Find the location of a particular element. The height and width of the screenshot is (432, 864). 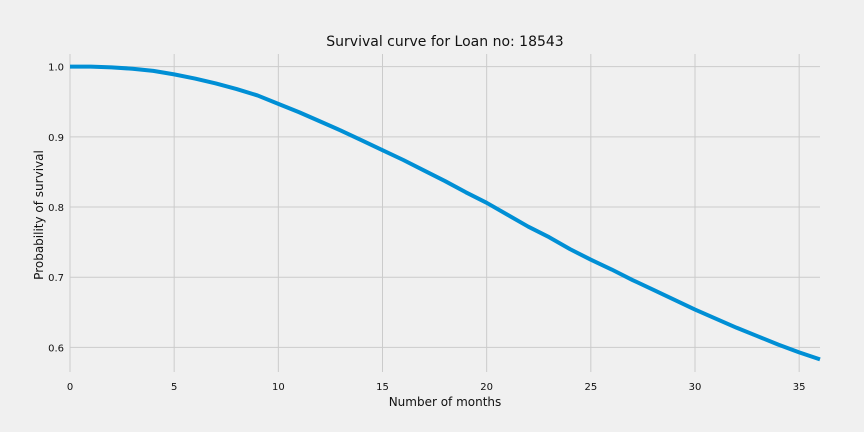

y-tick-label: 0.7 is located at coordinates (56, 278).